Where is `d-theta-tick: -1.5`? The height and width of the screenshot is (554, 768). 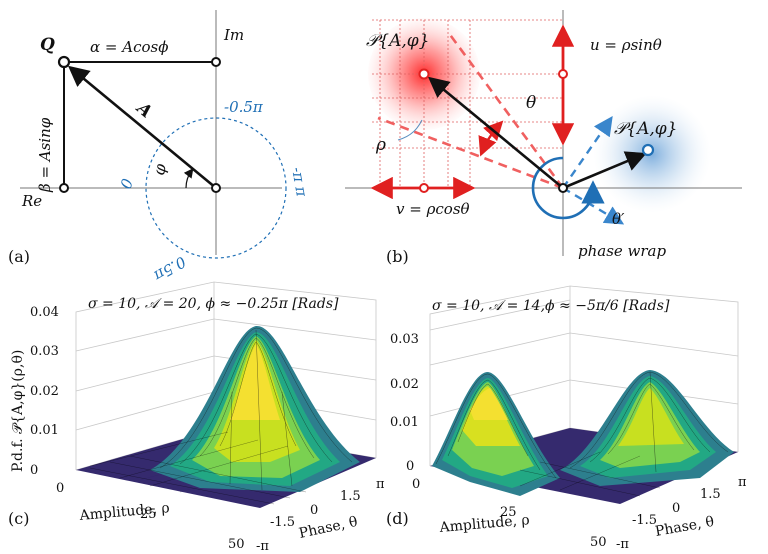
d-theta-tick: -1.5 is located at coordinates (644, 520).